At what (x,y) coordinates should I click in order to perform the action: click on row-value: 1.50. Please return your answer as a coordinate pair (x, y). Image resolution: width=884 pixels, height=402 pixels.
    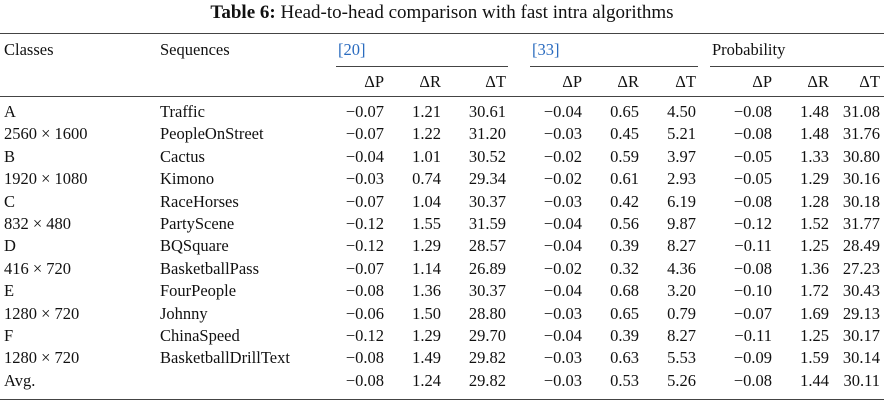
    Looking at the image, I should click on (426, 313).